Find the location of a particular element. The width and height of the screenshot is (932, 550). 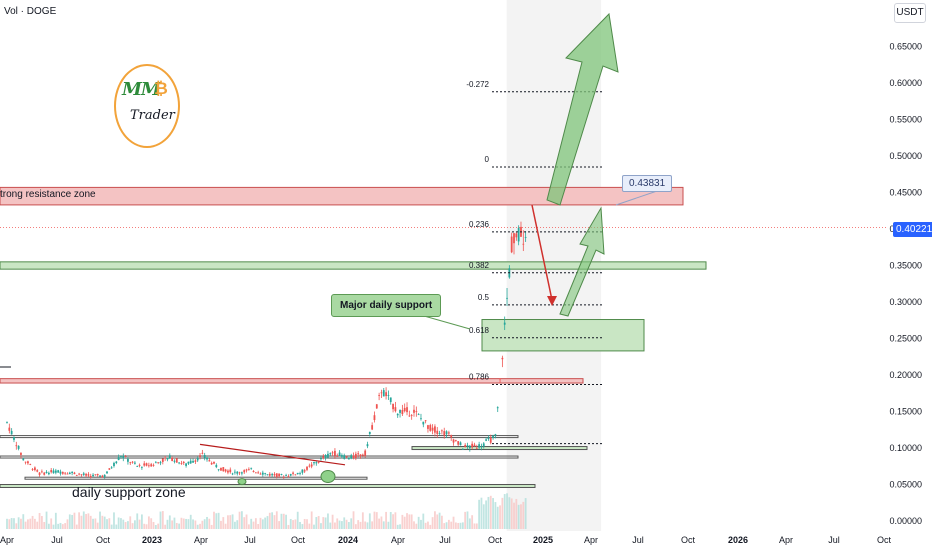

x-tick-label: Apr is located at coordinates (398, 540).